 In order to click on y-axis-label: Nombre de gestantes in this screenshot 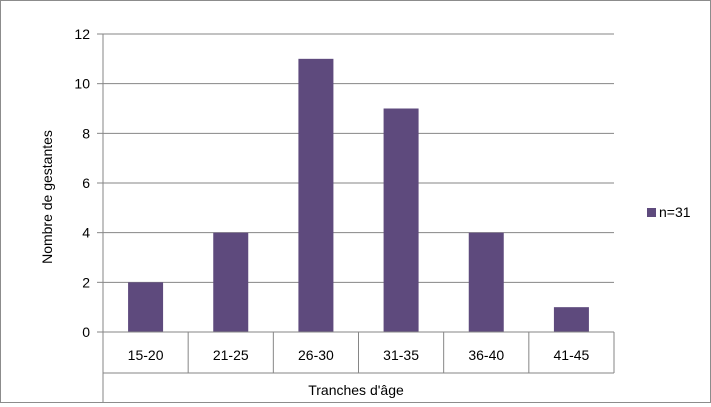, I will do `click(47, 197)`.